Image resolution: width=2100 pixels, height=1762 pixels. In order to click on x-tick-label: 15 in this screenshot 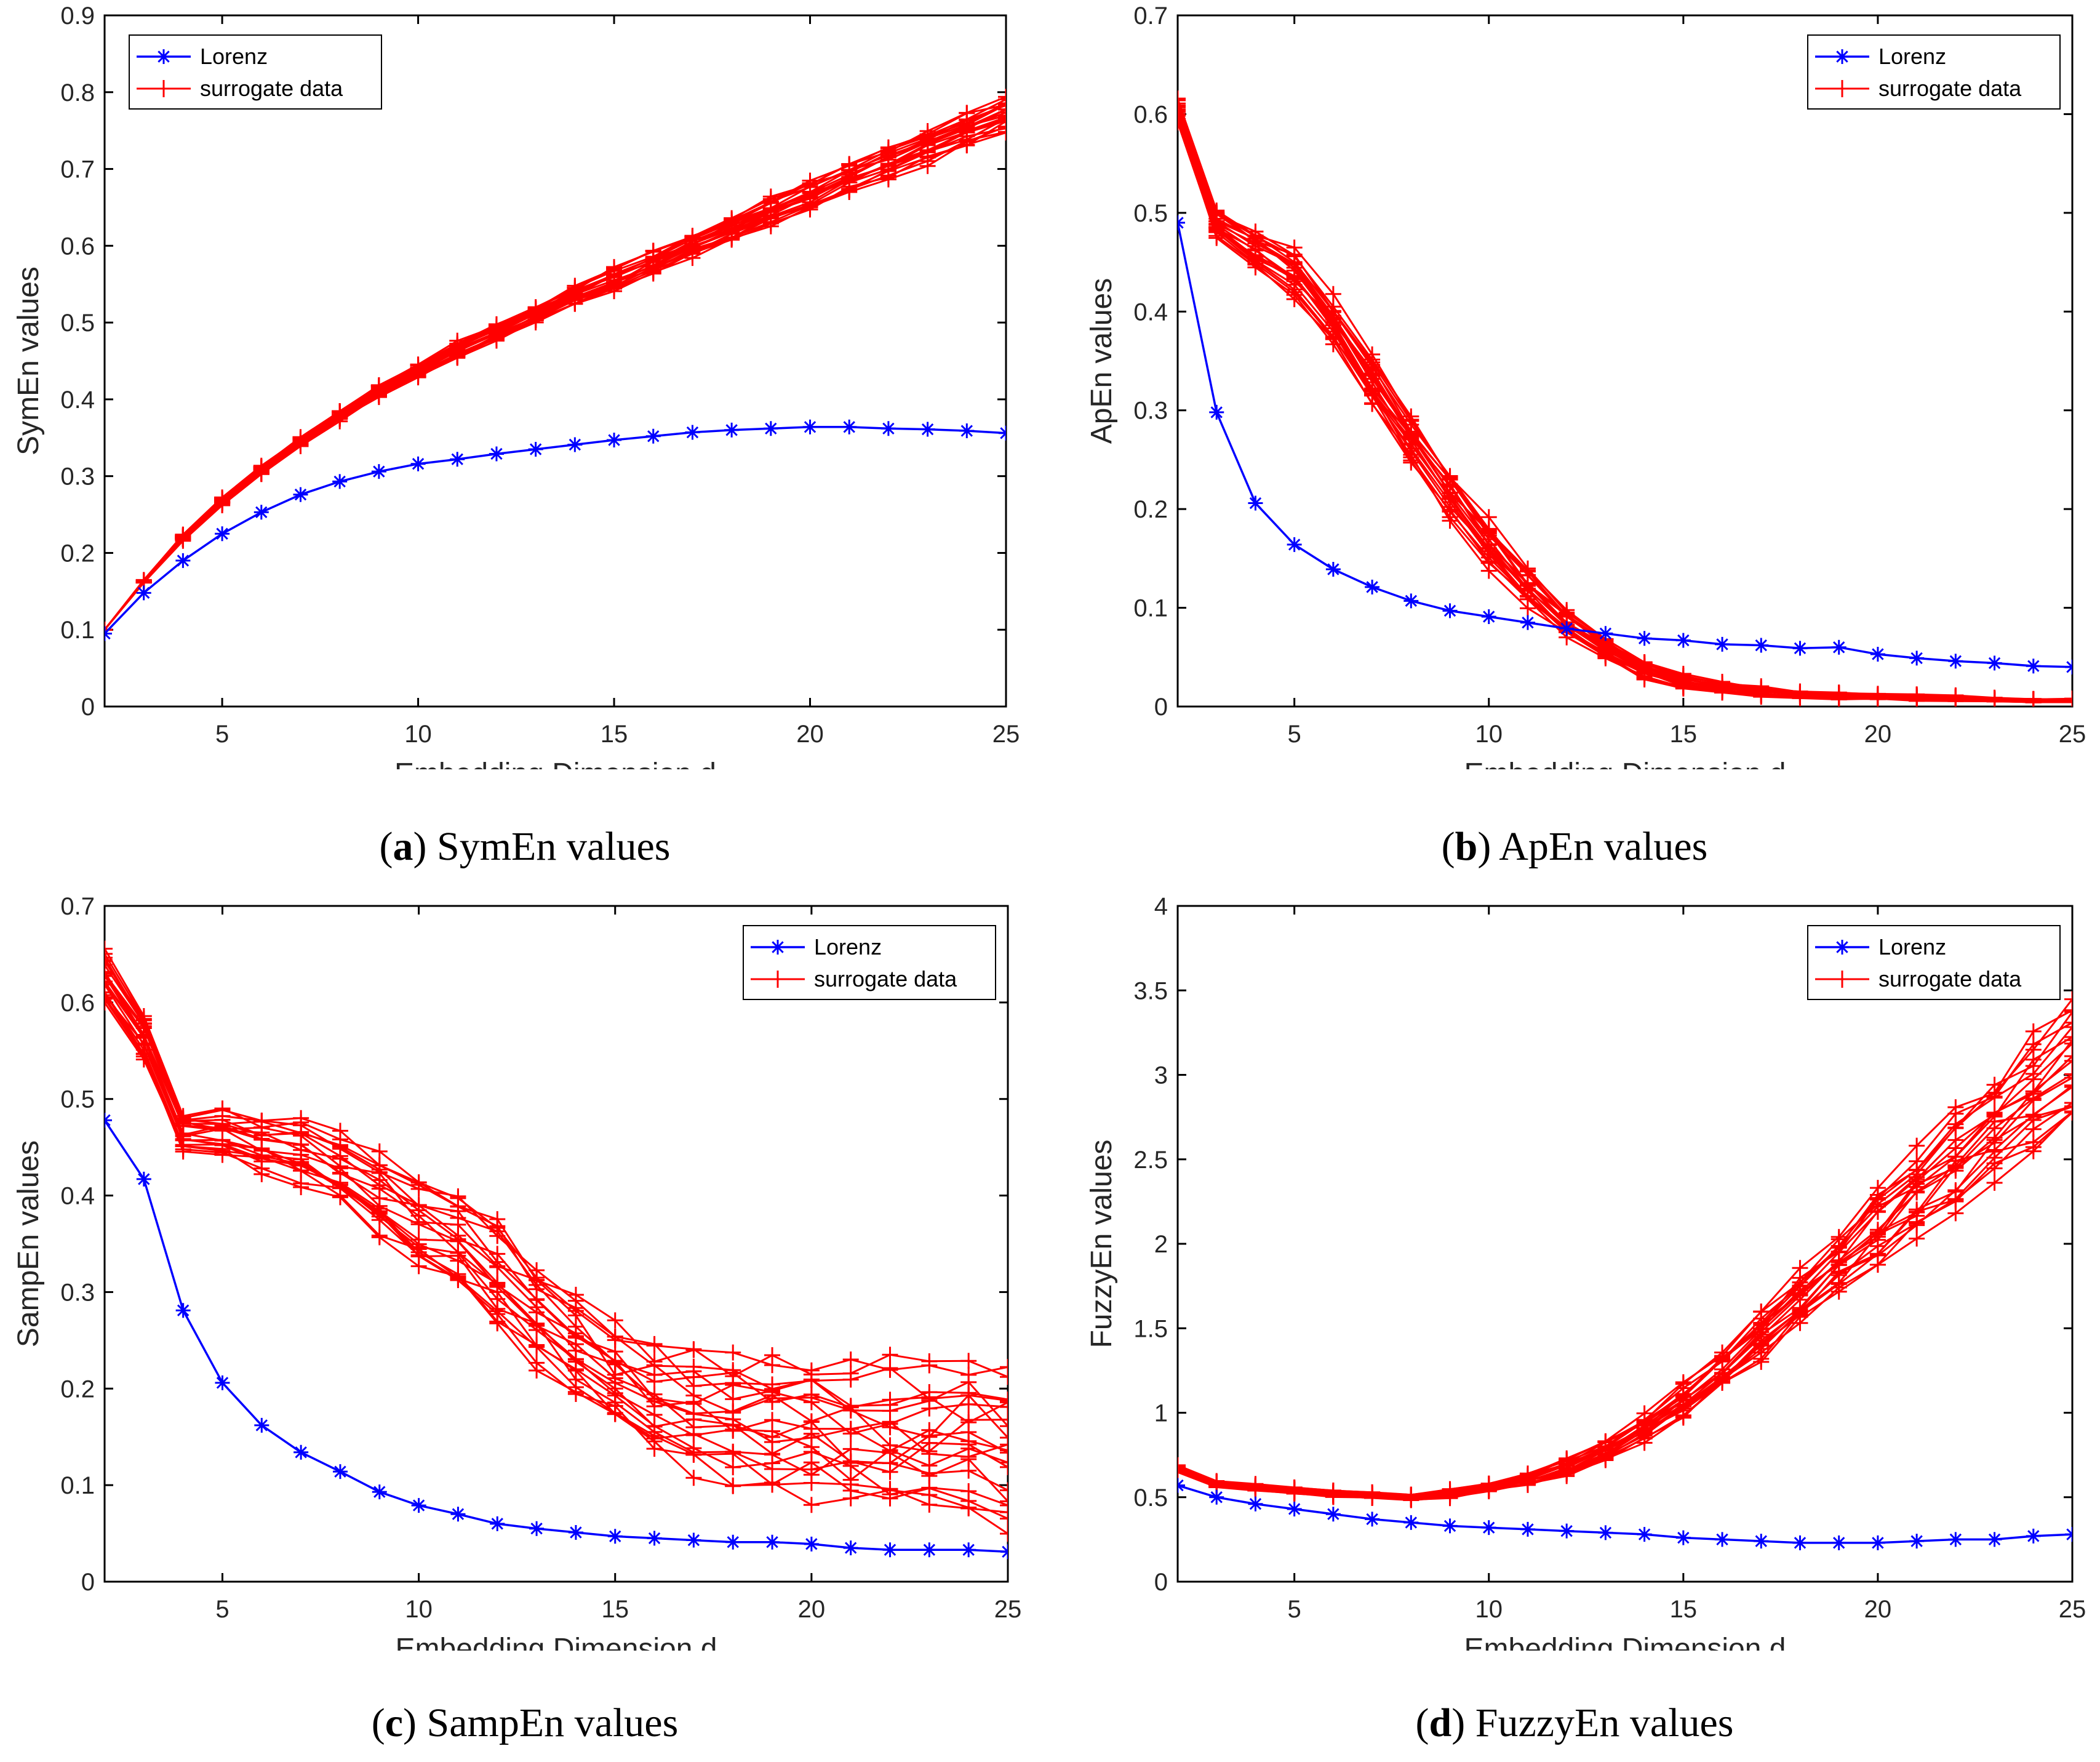, I will do `click(1684, 1609)`.